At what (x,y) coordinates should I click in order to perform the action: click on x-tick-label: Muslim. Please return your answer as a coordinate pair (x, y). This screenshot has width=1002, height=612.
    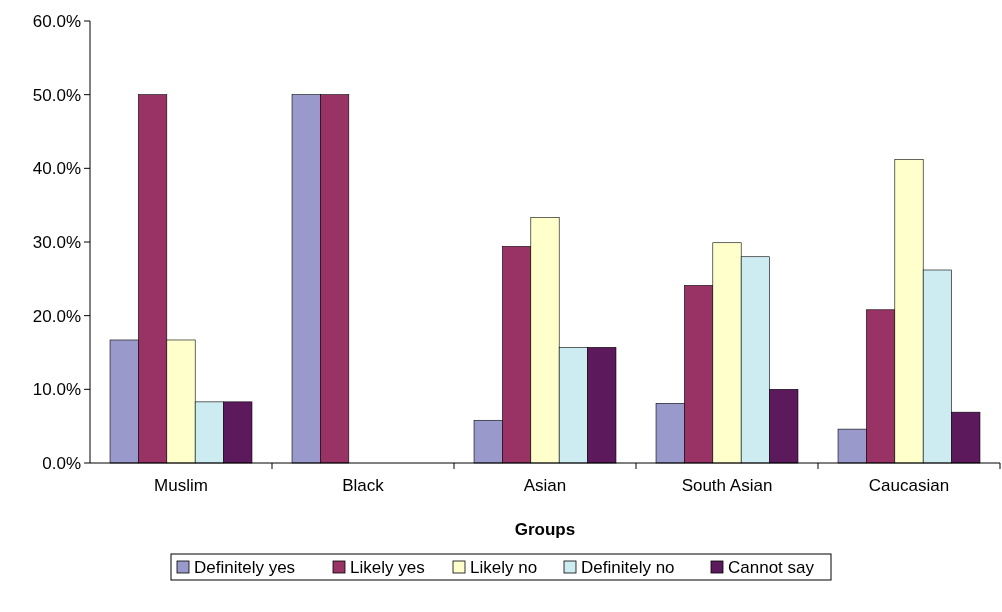
    Looking at the image, I should click on (181, 485).